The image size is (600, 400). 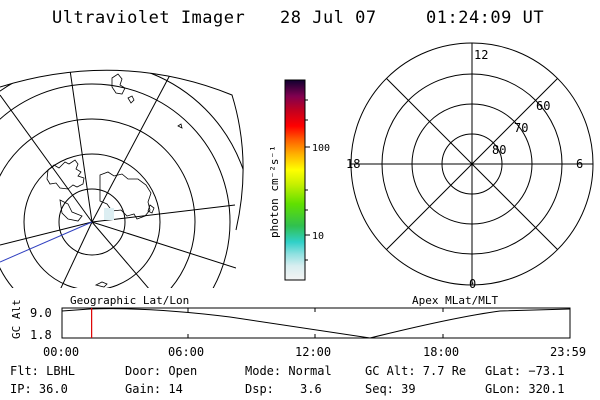 I want to click on time-label: 01:24:09 UT, so click(x=485, y=18).